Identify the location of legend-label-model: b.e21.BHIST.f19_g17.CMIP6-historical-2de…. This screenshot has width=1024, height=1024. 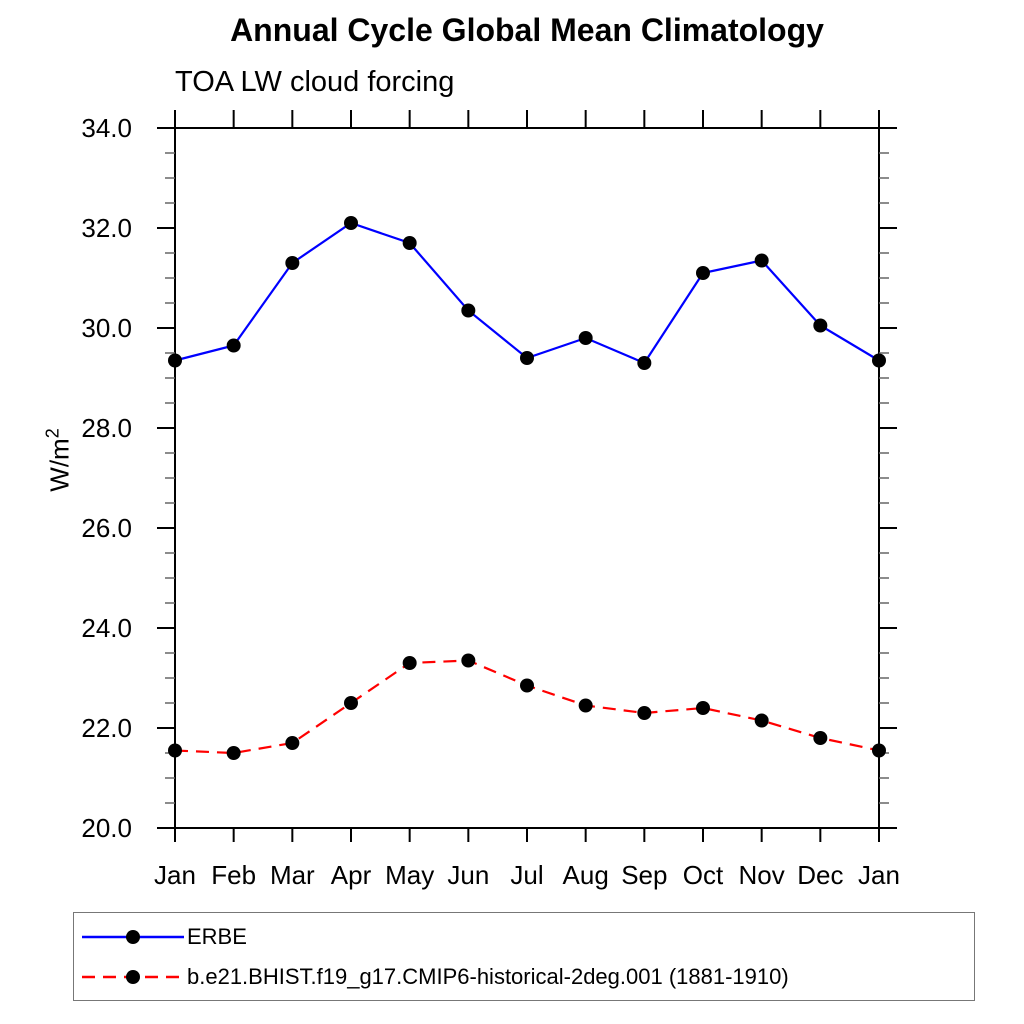
(488, 976).